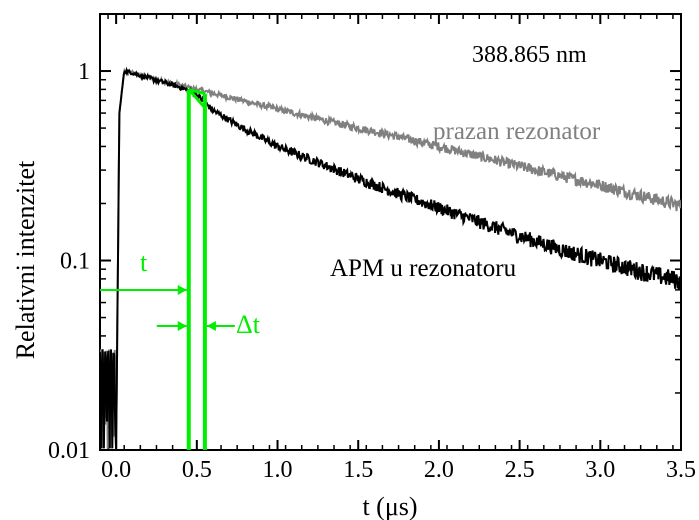 The width and height of the screenshot is (699, 520). I want to click on x-tick-label: 2.0, so click(439, 470).